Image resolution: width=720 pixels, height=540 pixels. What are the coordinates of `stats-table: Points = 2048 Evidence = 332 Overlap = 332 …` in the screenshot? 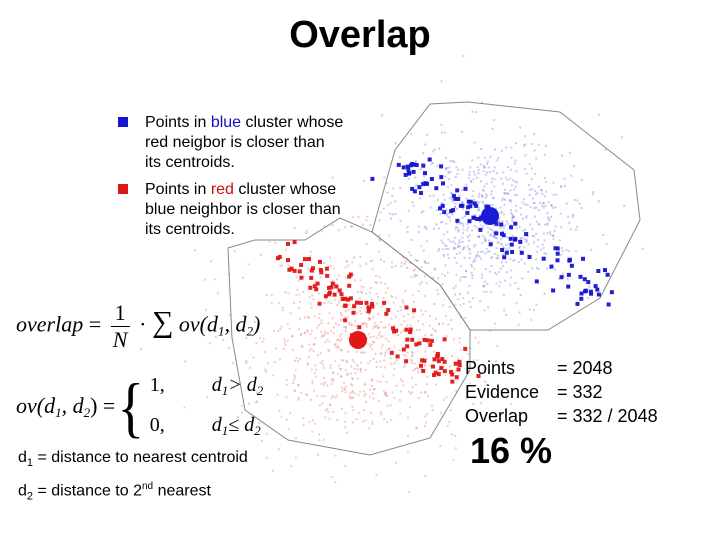 It's located at (561, 392).